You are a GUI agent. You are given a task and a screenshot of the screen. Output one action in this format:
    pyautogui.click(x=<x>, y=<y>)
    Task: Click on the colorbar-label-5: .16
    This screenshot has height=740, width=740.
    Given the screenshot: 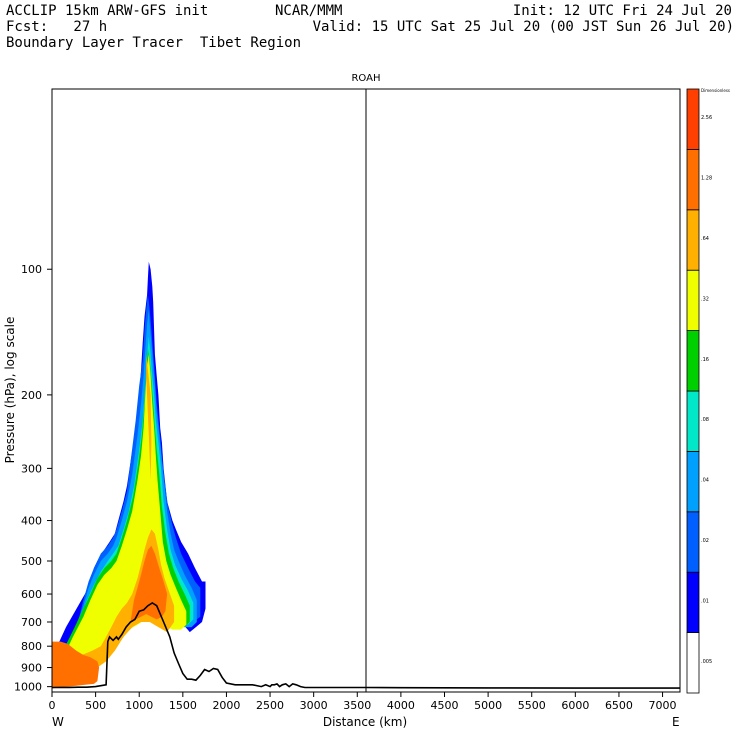 What is the action you would take?
    pyautogui.click(x=705, y=360)
    